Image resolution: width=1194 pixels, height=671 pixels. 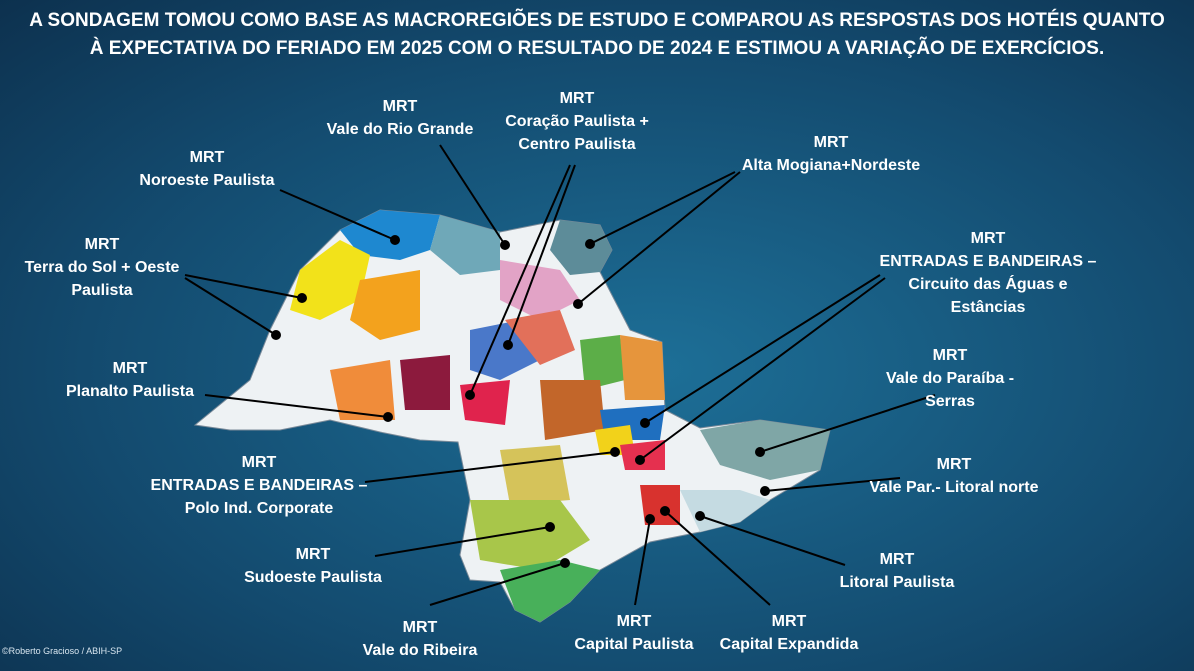 I want to click on label-line: Vale do Paraíba -, so click(x=950, y=378).